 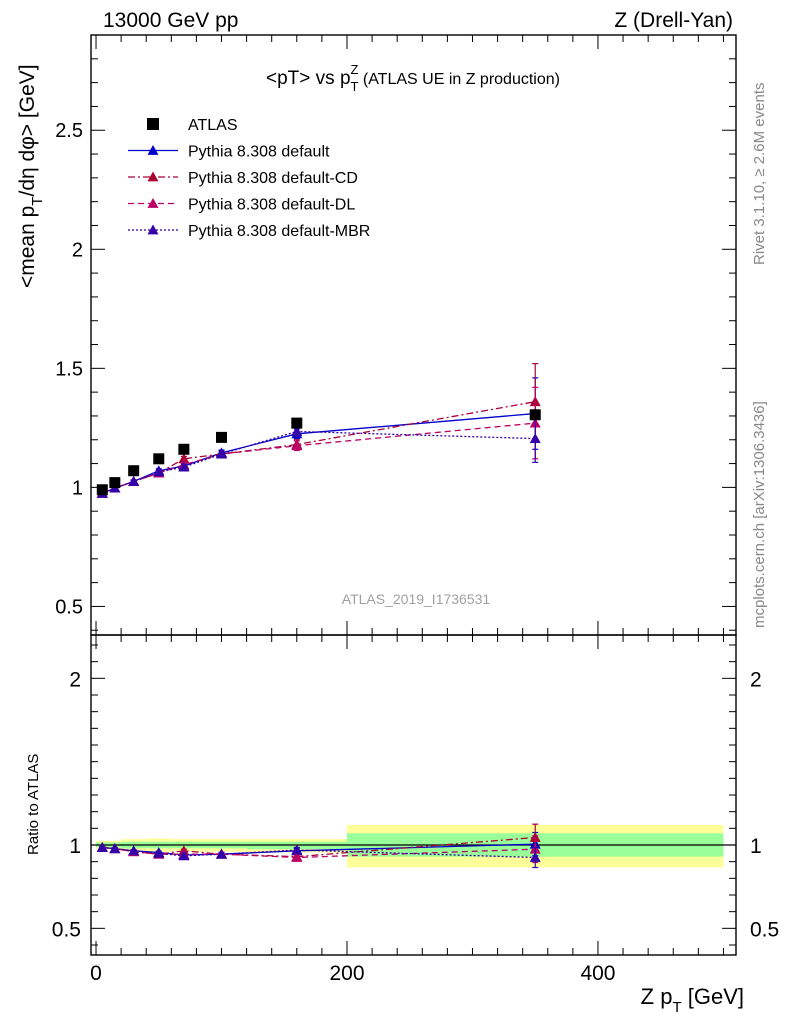 What do you see at coordinates (77, 488) in the screenshot?
I see `y-tick-label: 1` at bounding box center [77, 488].